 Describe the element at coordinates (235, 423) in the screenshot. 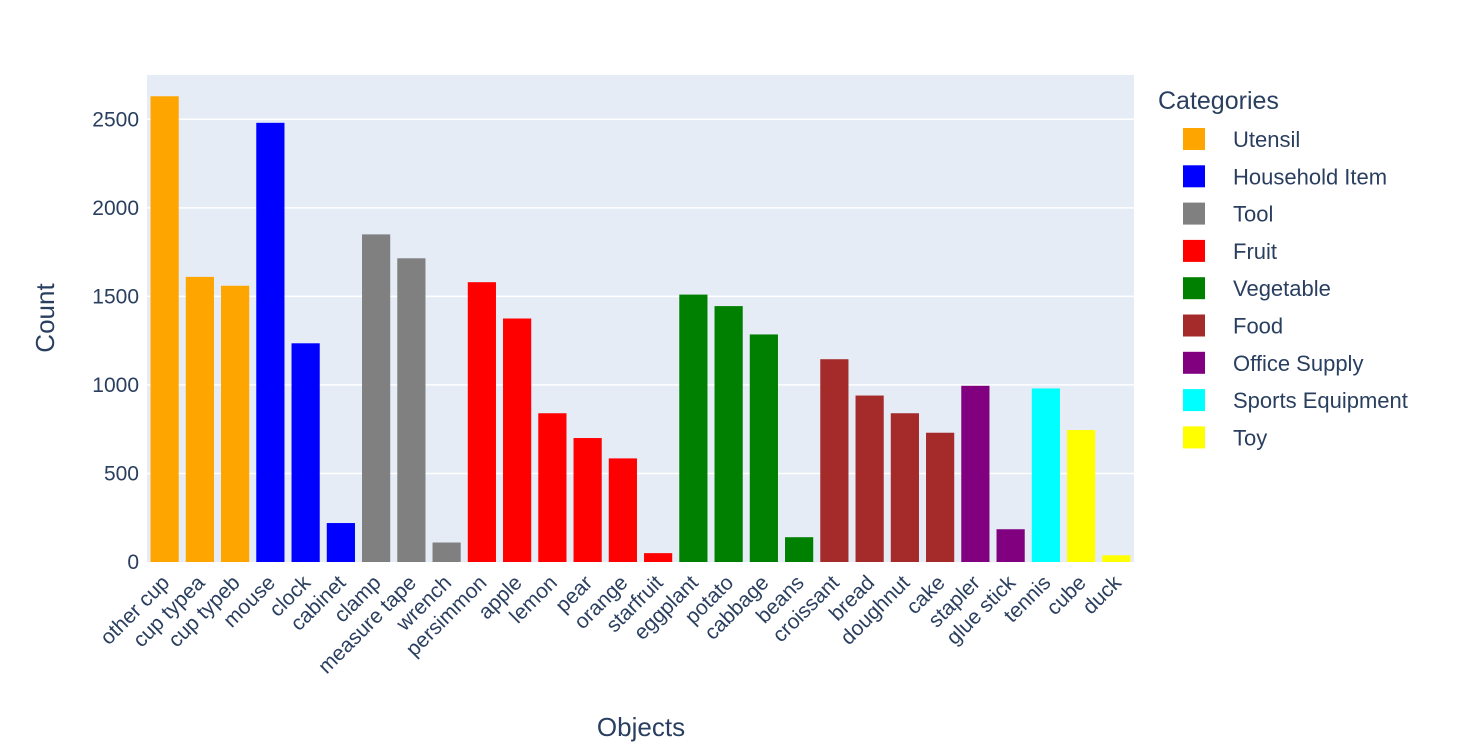

I see `bar-cup-typeb` at that location.